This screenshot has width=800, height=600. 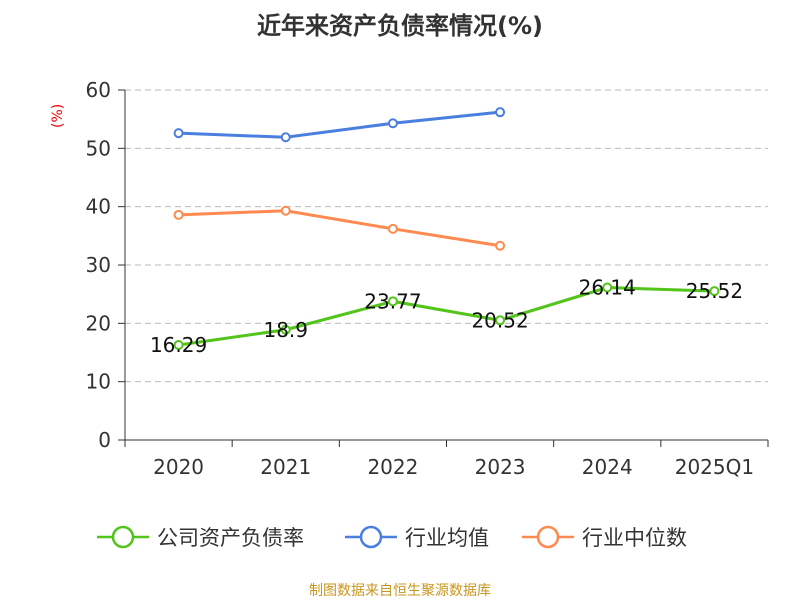 I want to click on legend-item: 公司资产负债率, so click(x=200, y=537).